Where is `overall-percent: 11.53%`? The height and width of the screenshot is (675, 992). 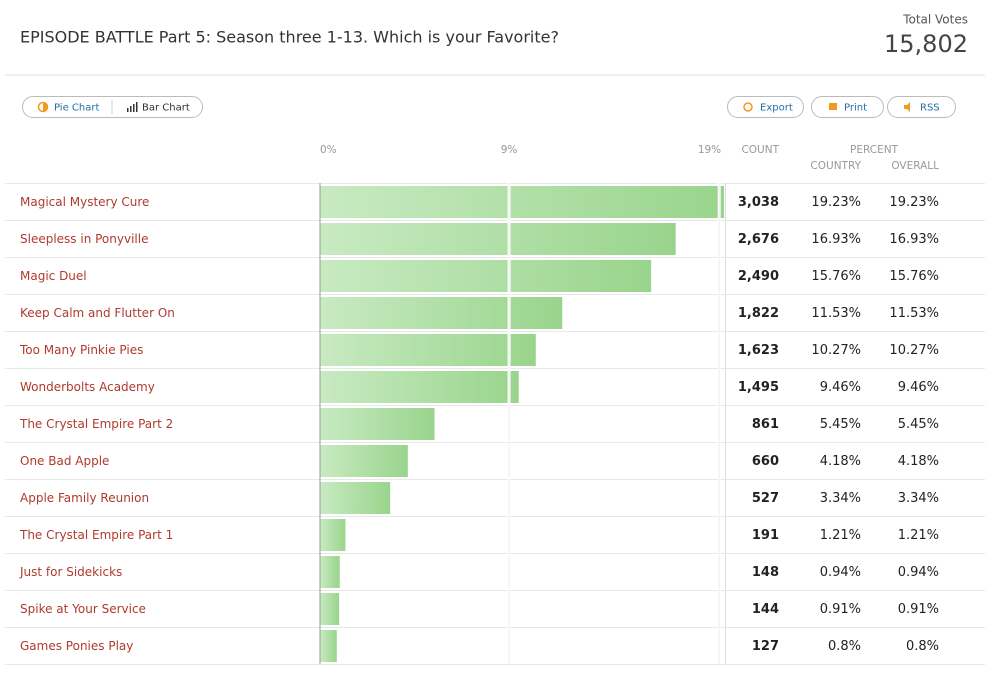
overall-percent: 11.53% is located at coordinates (914, 313).